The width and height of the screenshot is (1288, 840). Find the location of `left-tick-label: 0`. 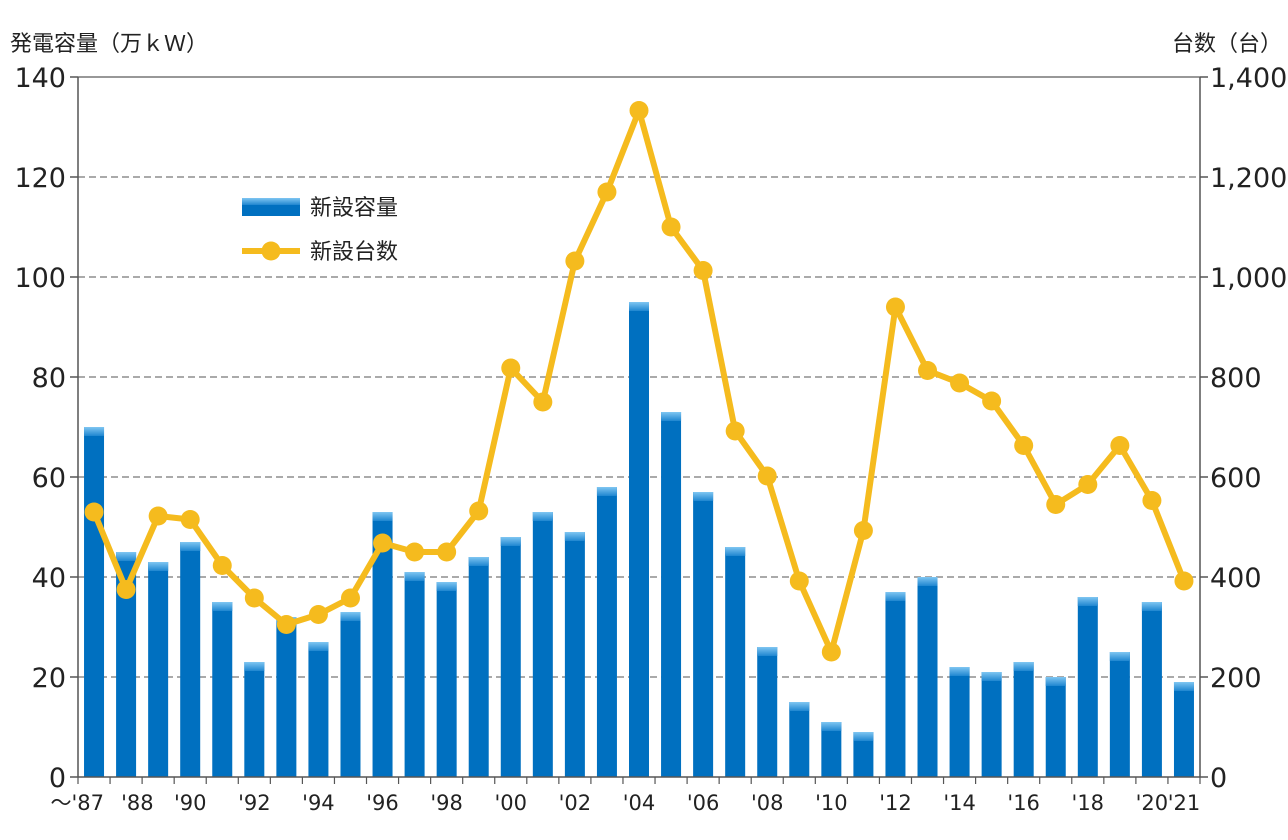

left-tick-label: 0 is located at coordinates (57, 778).